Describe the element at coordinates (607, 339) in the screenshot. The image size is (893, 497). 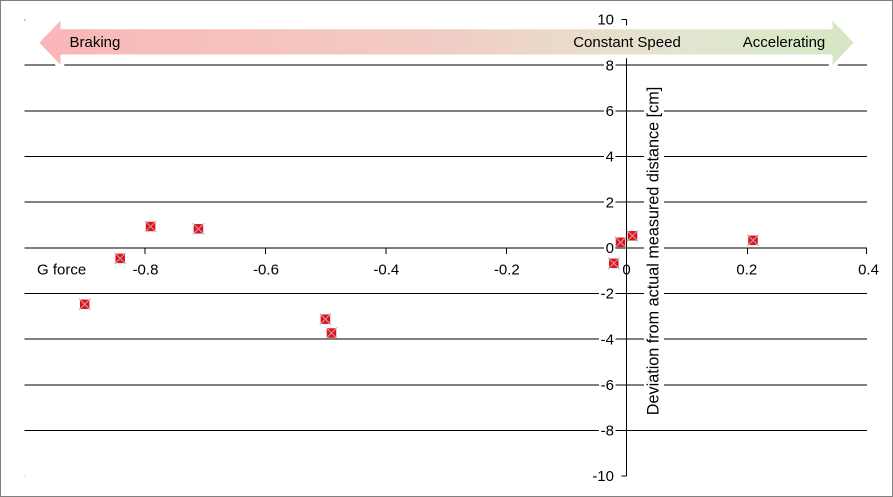
I see `svg-text: -4` at that location.